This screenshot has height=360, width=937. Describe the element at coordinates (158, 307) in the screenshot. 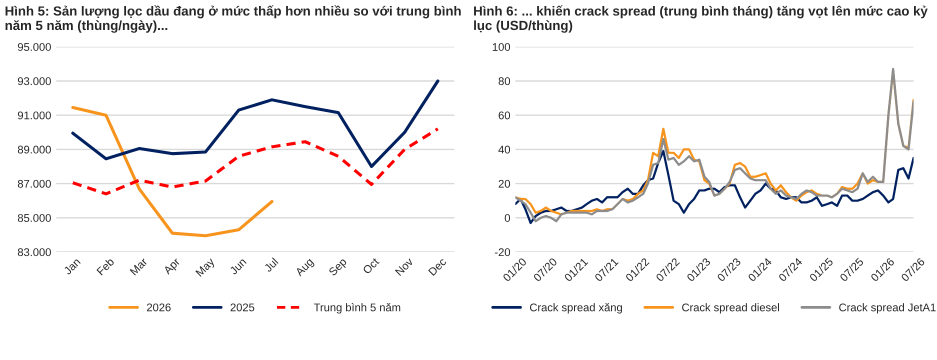

I see `legend-label: 2026` at that location.